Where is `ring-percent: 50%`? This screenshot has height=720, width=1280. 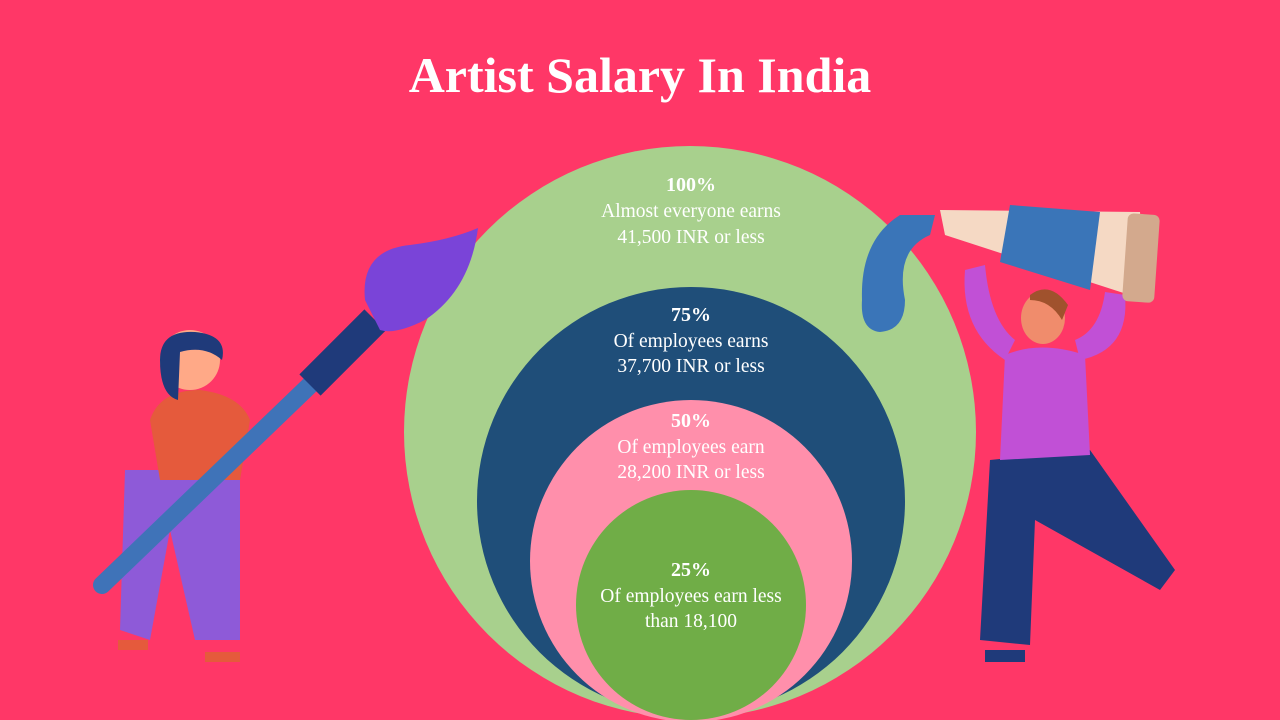 ring-percent: 50% is located at coordinates (691, 421).